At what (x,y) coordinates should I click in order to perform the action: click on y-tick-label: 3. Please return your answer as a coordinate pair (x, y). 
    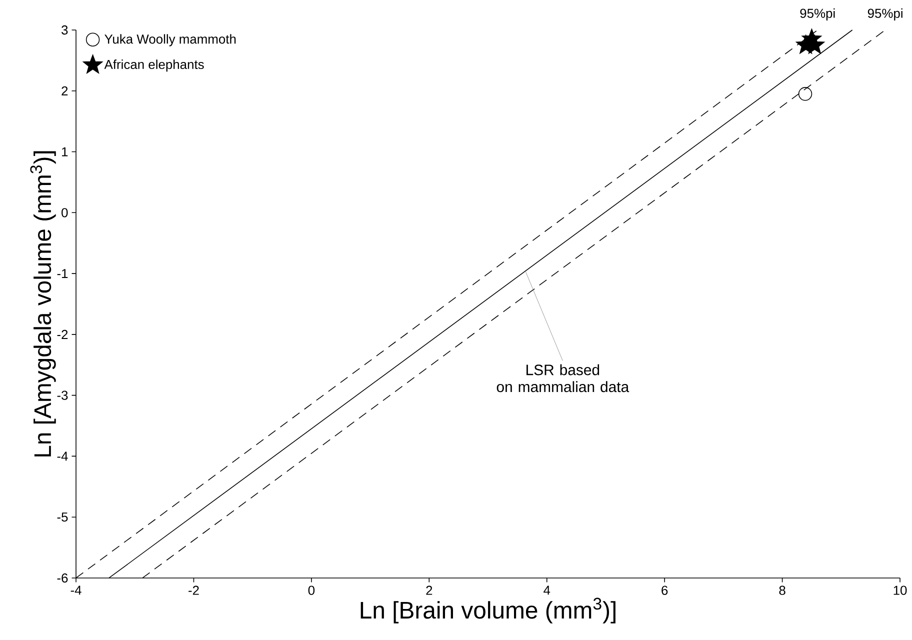
    Looking at the image, I should click on (65, 30).